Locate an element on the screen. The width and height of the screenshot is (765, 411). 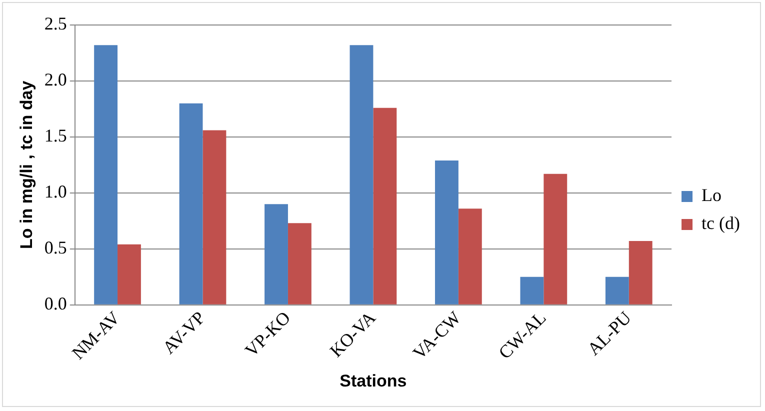
y-tick-label: 2.5 is located at coordinates (55, 24).